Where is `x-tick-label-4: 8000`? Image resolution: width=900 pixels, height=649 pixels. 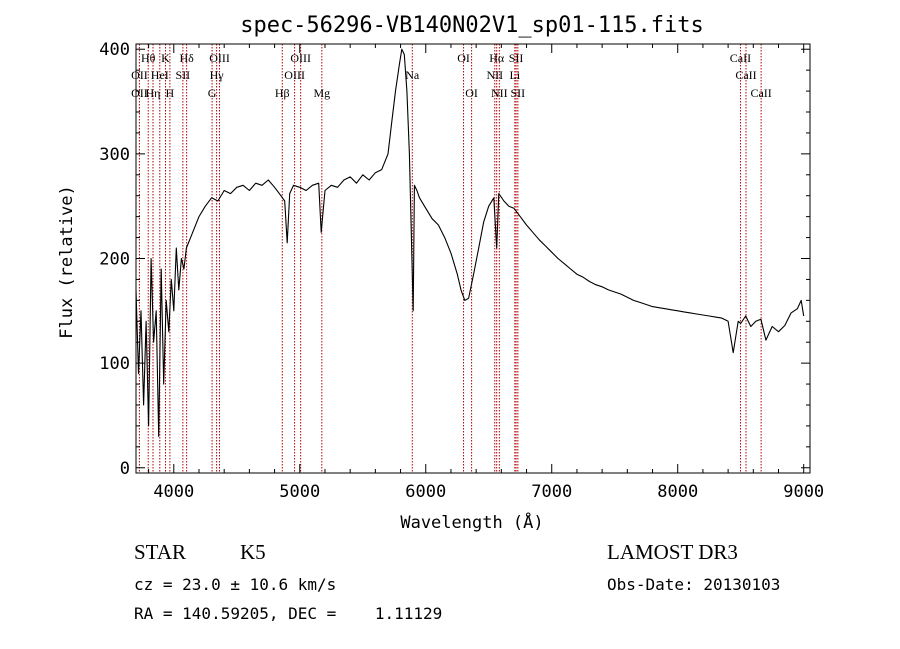 x-tick-label-4: 8000 is located at coordinates (677, 492).